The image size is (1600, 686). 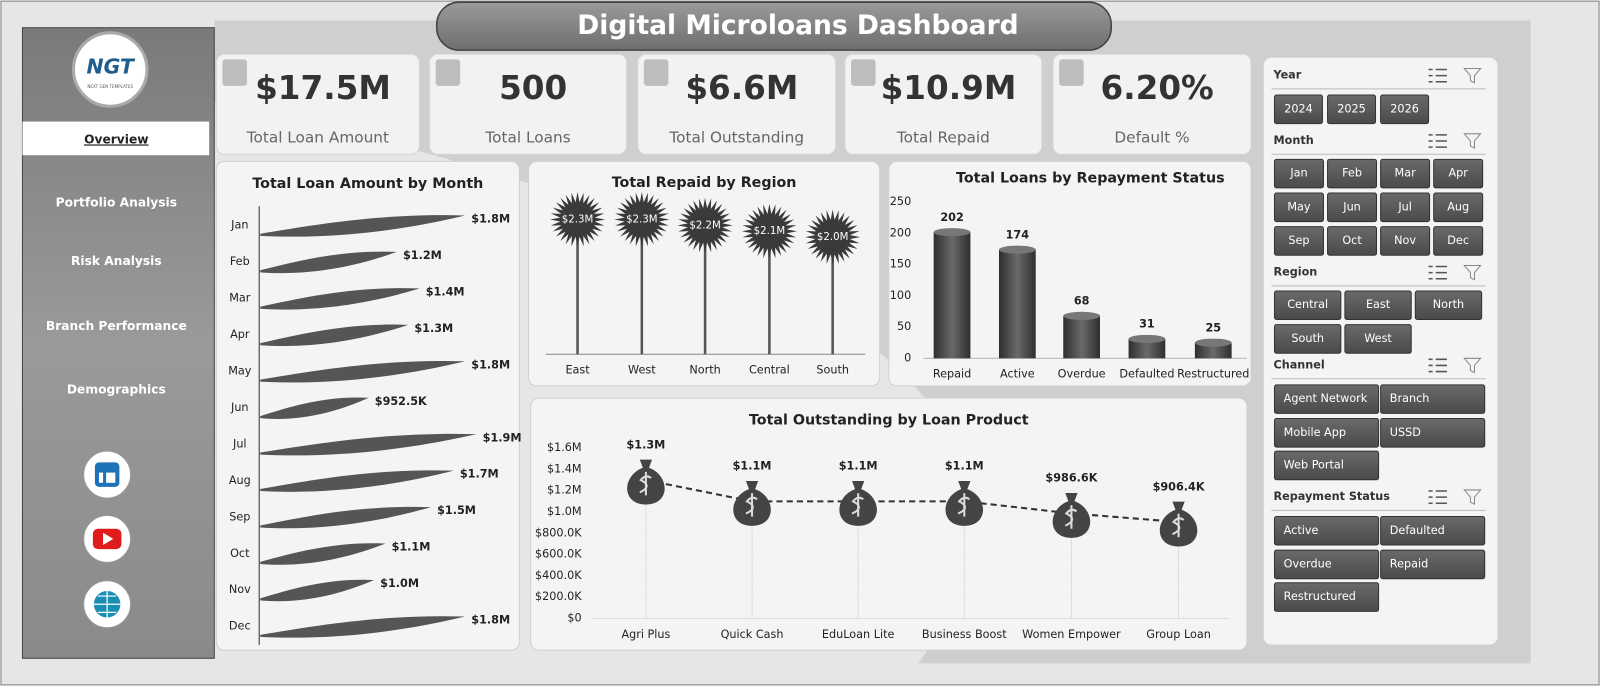 I want to click on data-label: $1.8M, so click(x=490, y=620).